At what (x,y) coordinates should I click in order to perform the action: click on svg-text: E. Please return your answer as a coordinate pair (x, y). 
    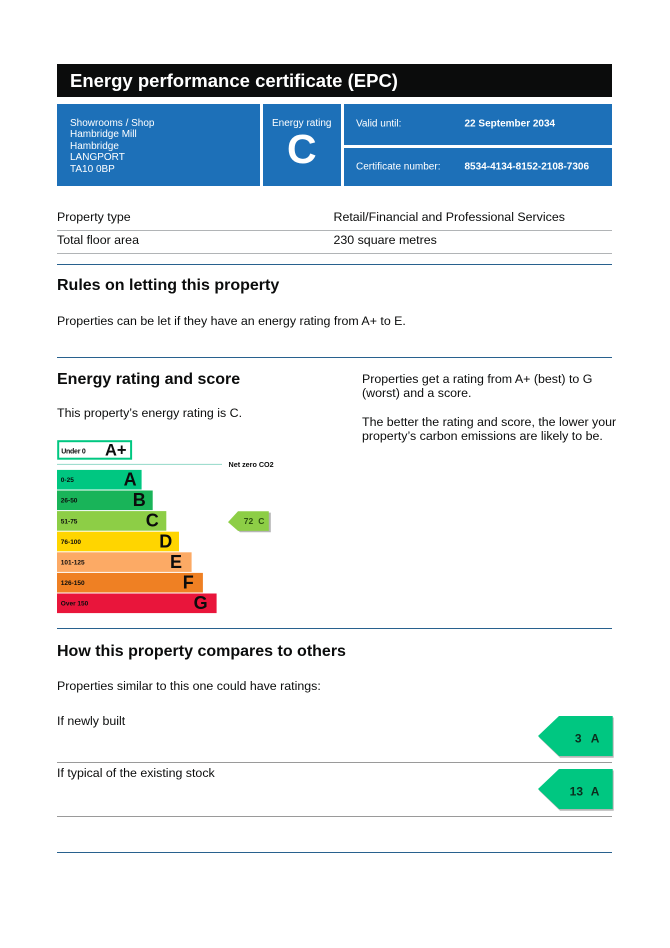
    Looking at the image, I should click on (176, 562).